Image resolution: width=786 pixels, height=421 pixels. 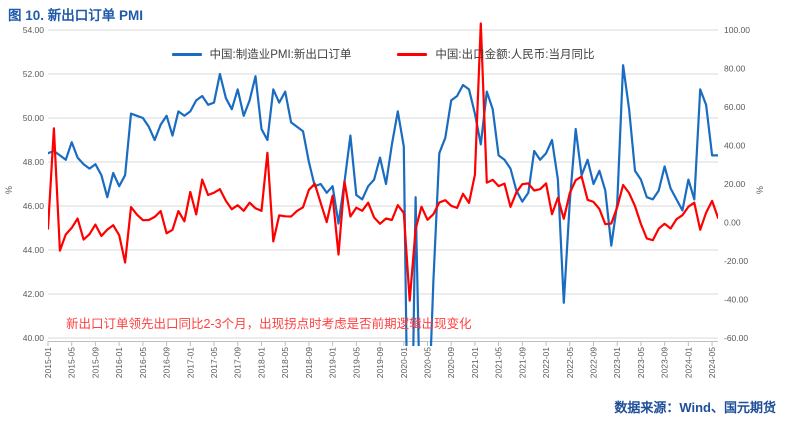 What do you see at coordinates (34, 294) in the screenshot?
I see `y-axis-tick-label-left: 42.00` at bounding box center [34, 294].